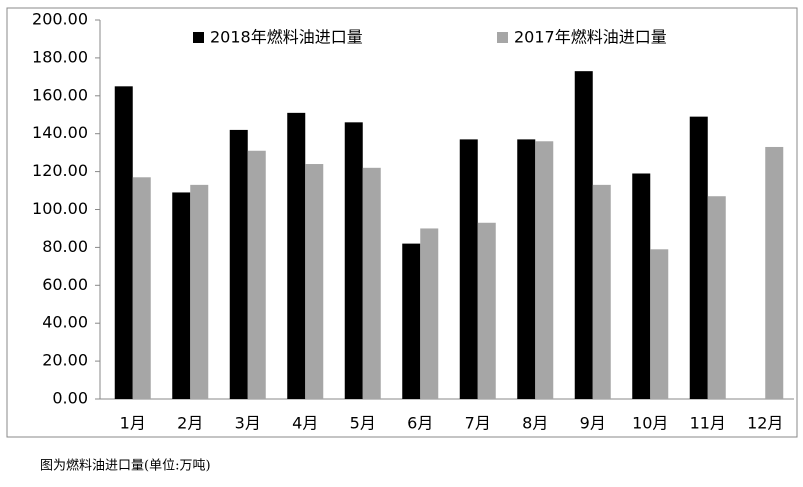 The height and width of the screenshot is (487, 803). What do you see at coordinates (65, 360) in the screenshot?
I see `y-tick-label: 20.00` at bounding box center [65, 360].